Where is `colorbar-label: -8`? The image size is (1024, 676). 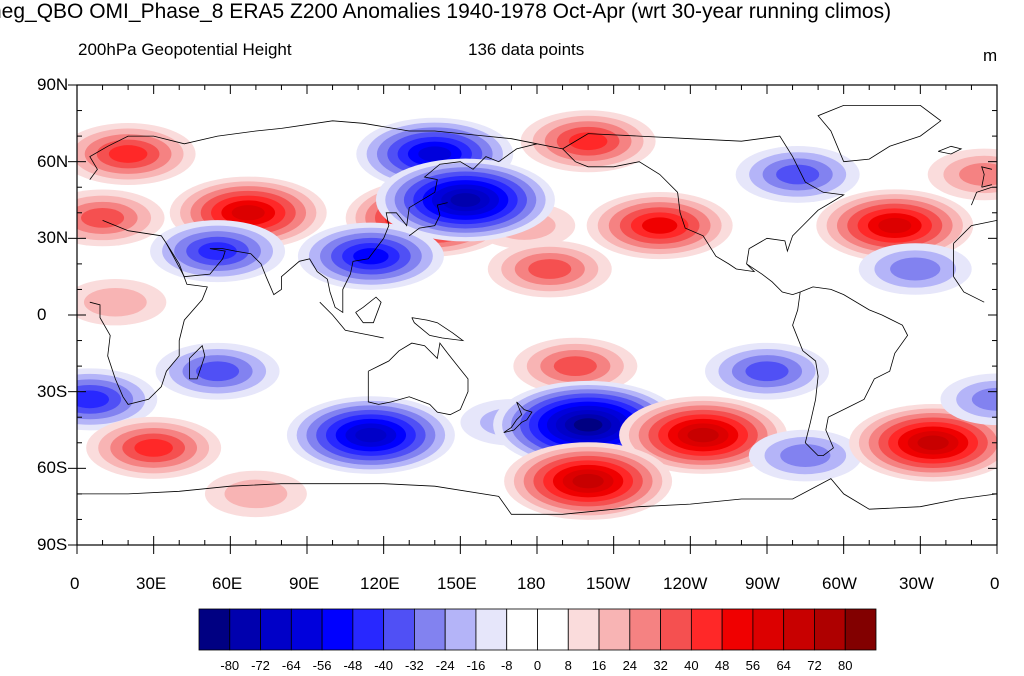
colorbar-label: -8 is located at coordinates (506, 665).